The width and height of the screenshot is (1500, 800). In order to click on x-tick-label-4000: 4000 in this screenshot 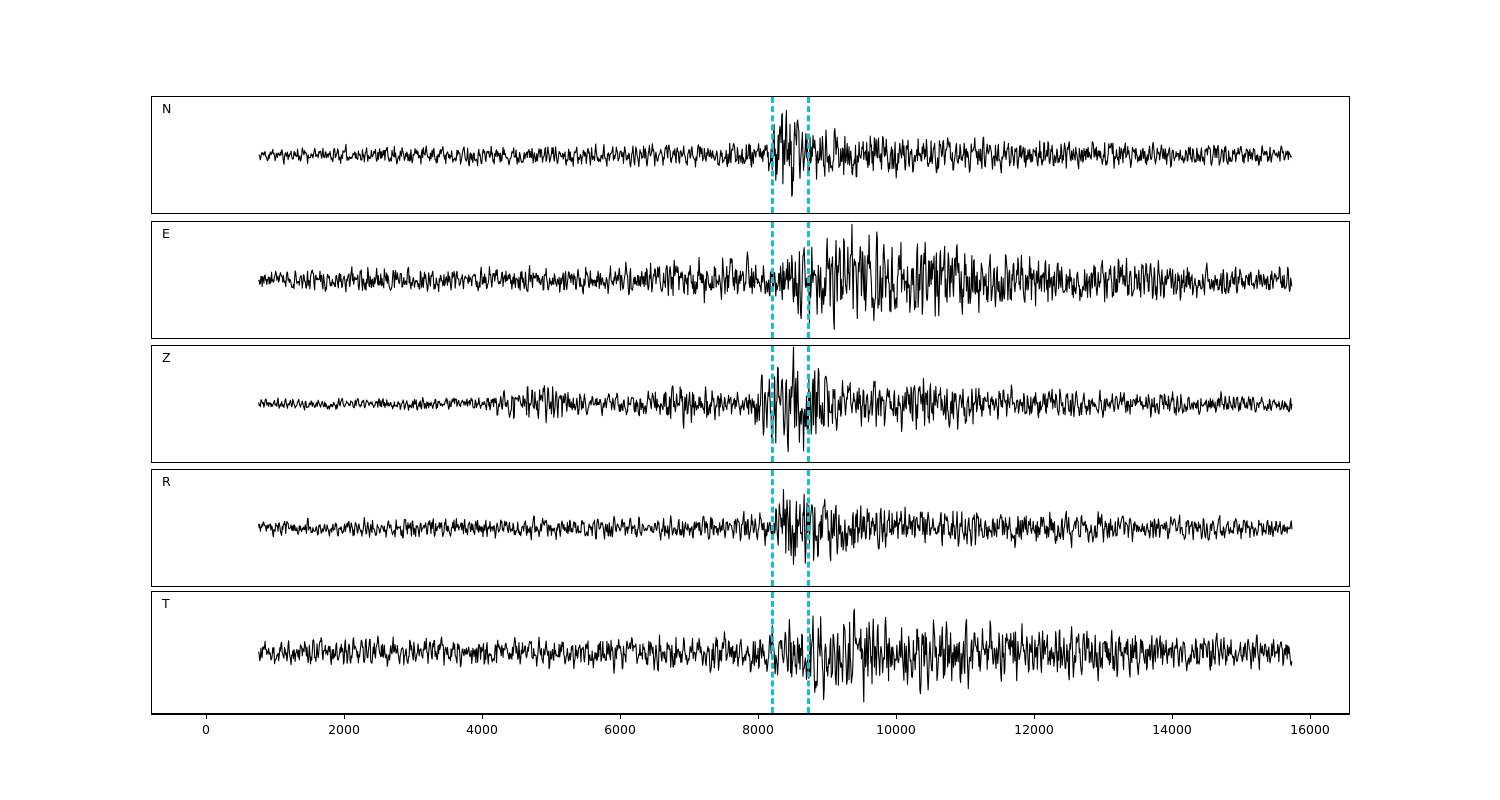, I will do `click(482, 729)`.